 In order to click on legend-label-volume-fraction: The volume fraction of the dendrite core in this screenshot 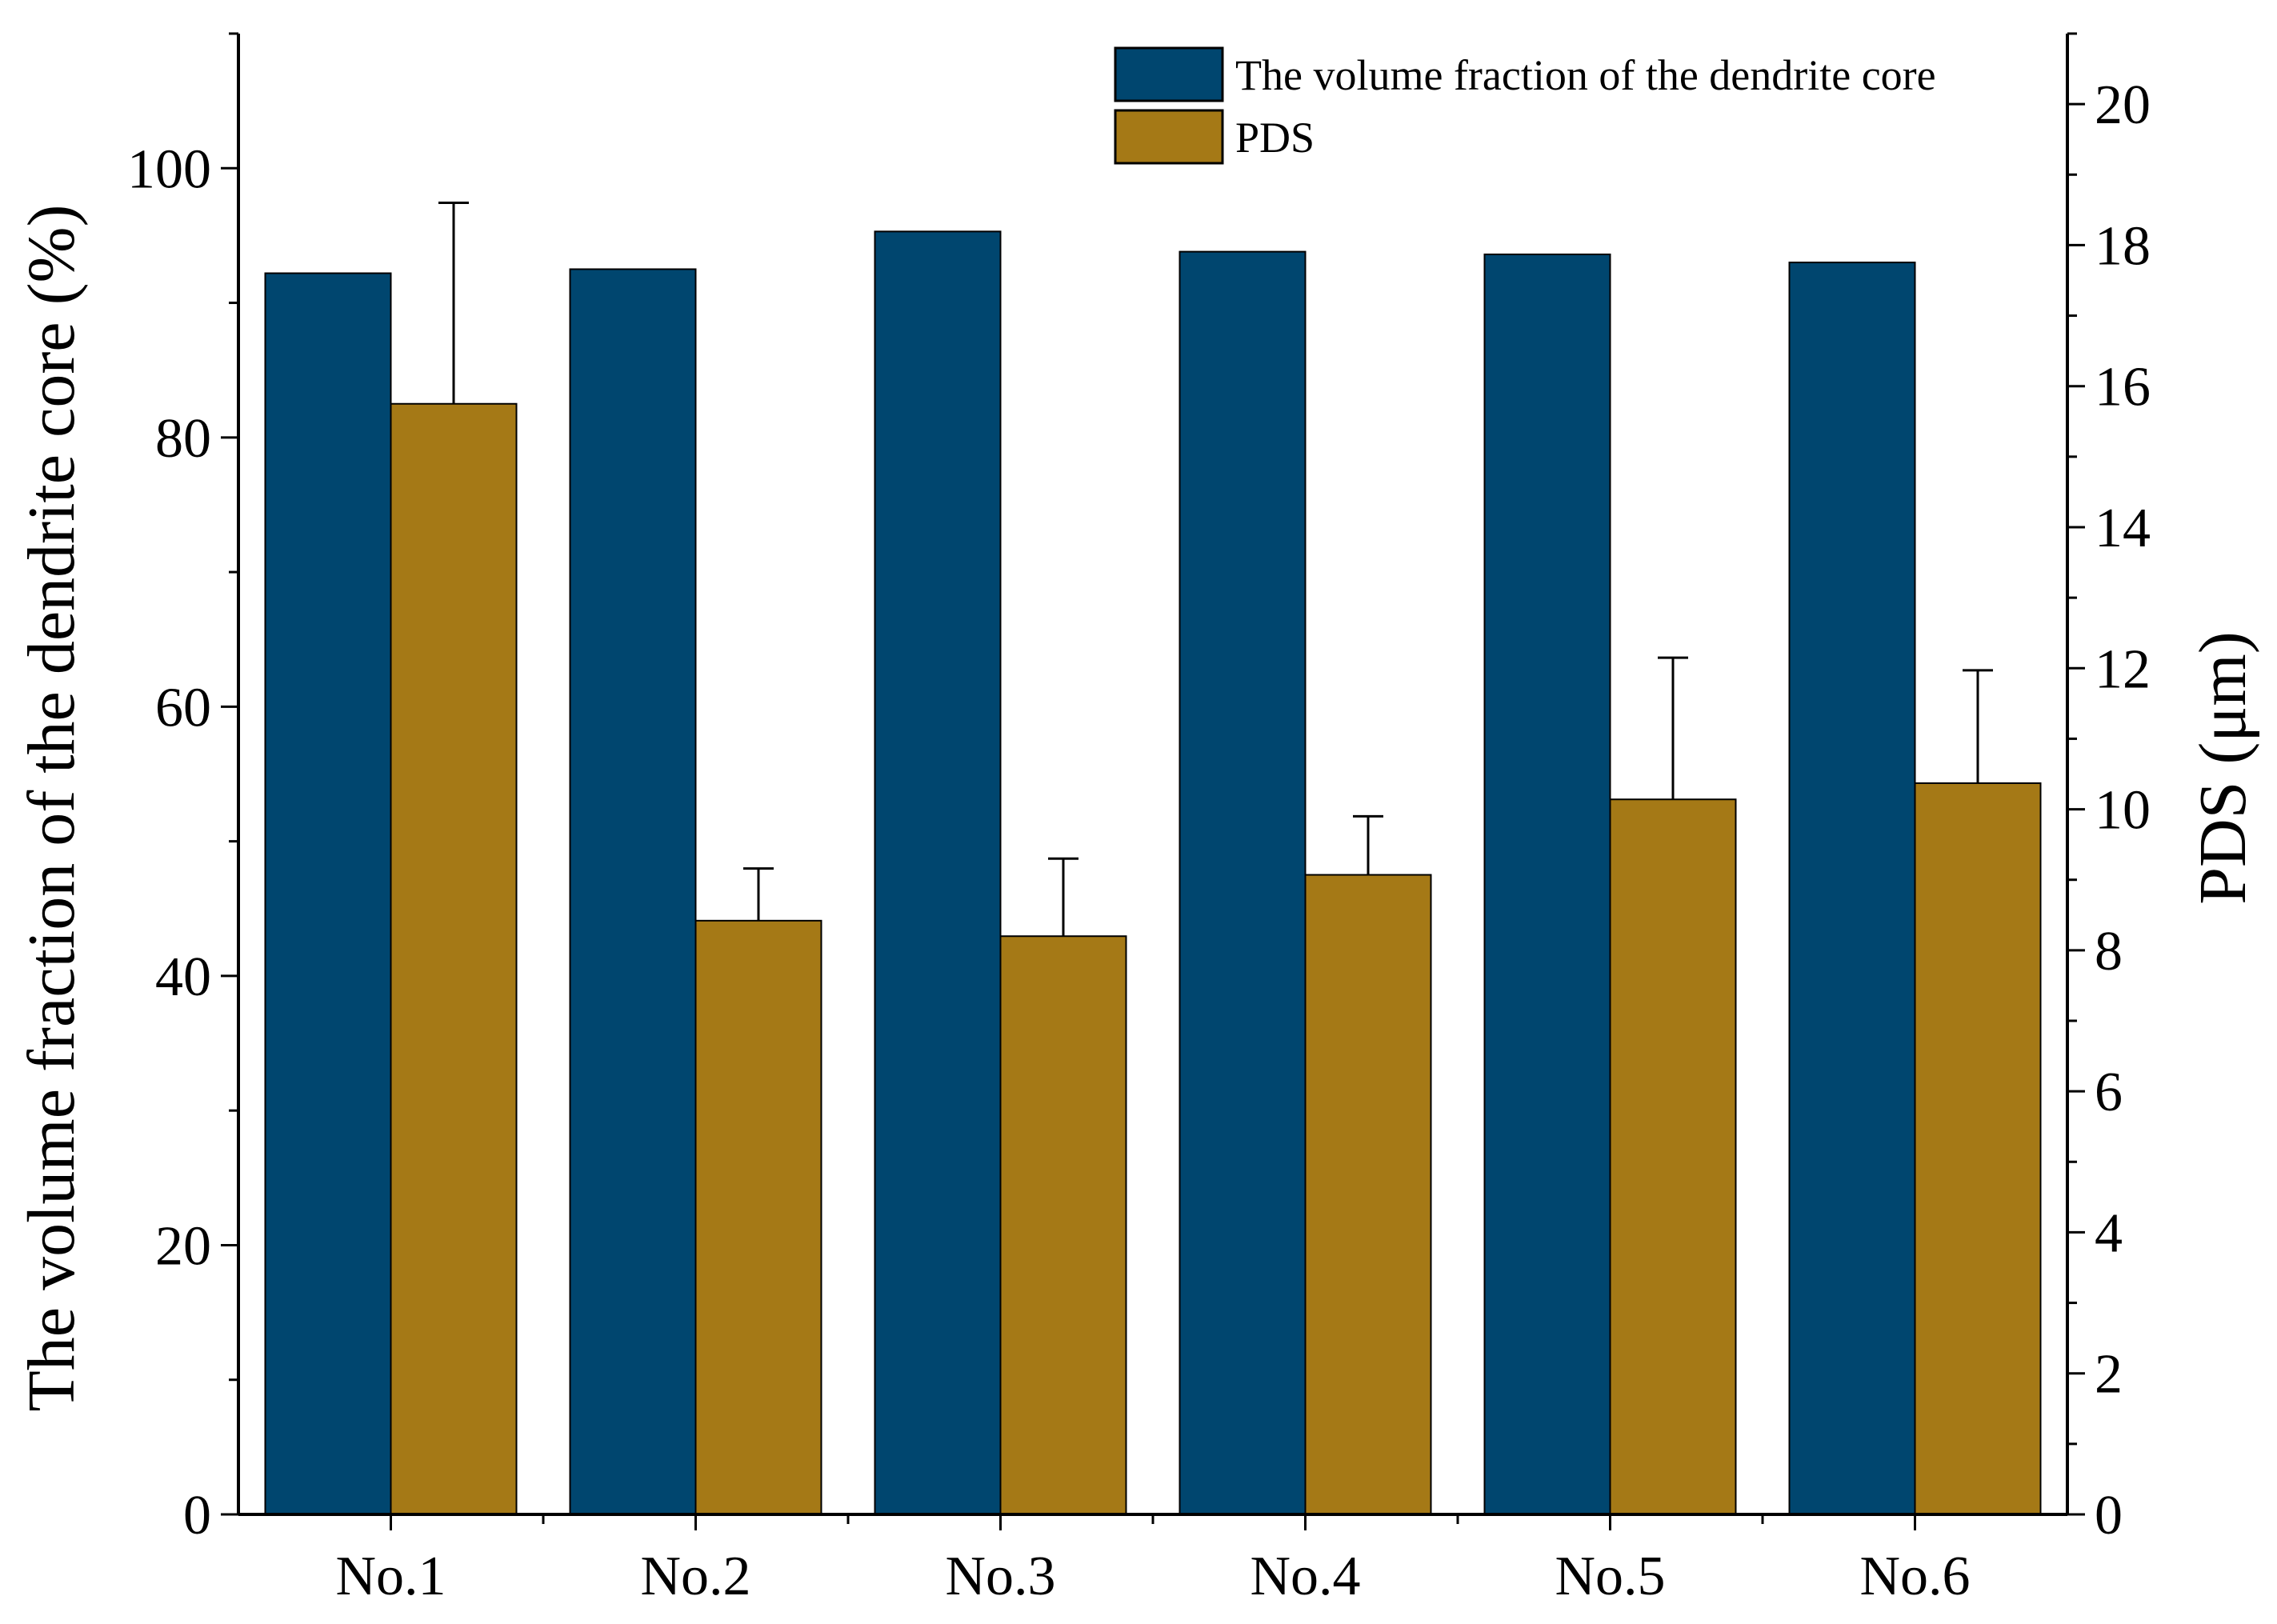, I will do `click(1585, 75)`.